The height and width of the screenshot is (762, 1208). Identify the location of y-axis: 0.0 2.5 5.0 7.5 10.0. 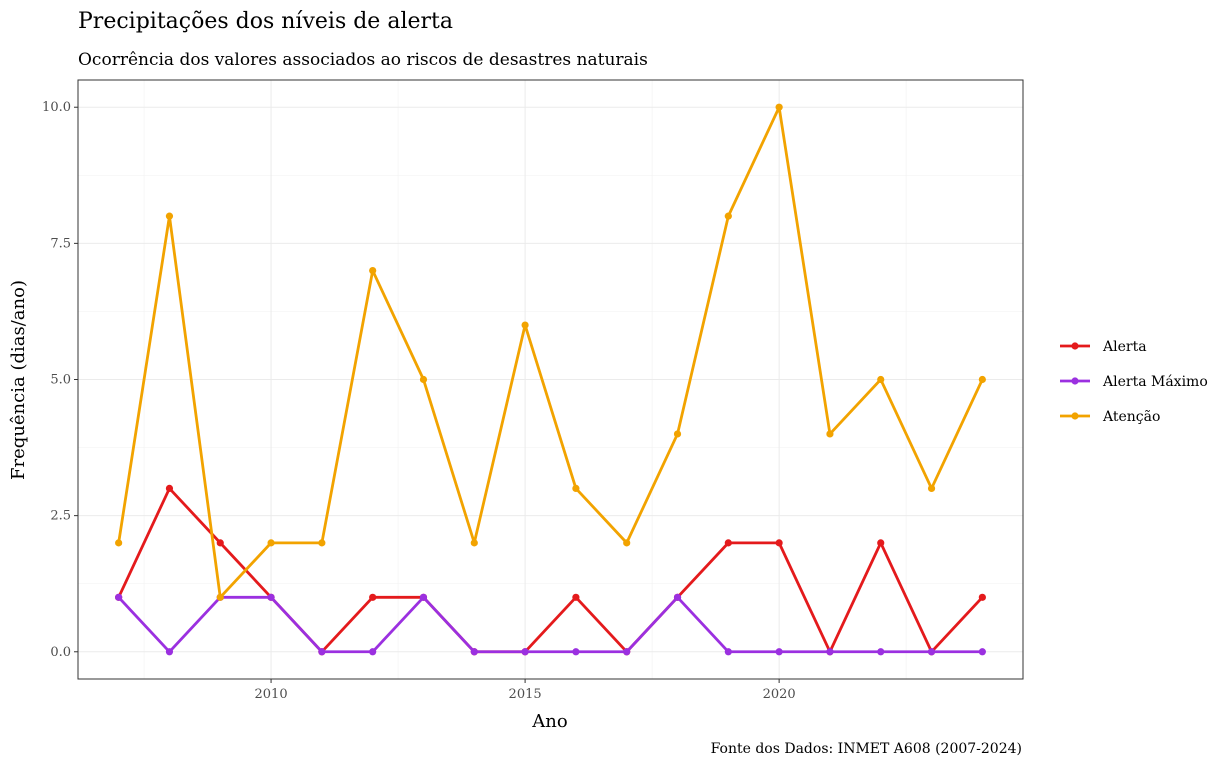
(60, 380).